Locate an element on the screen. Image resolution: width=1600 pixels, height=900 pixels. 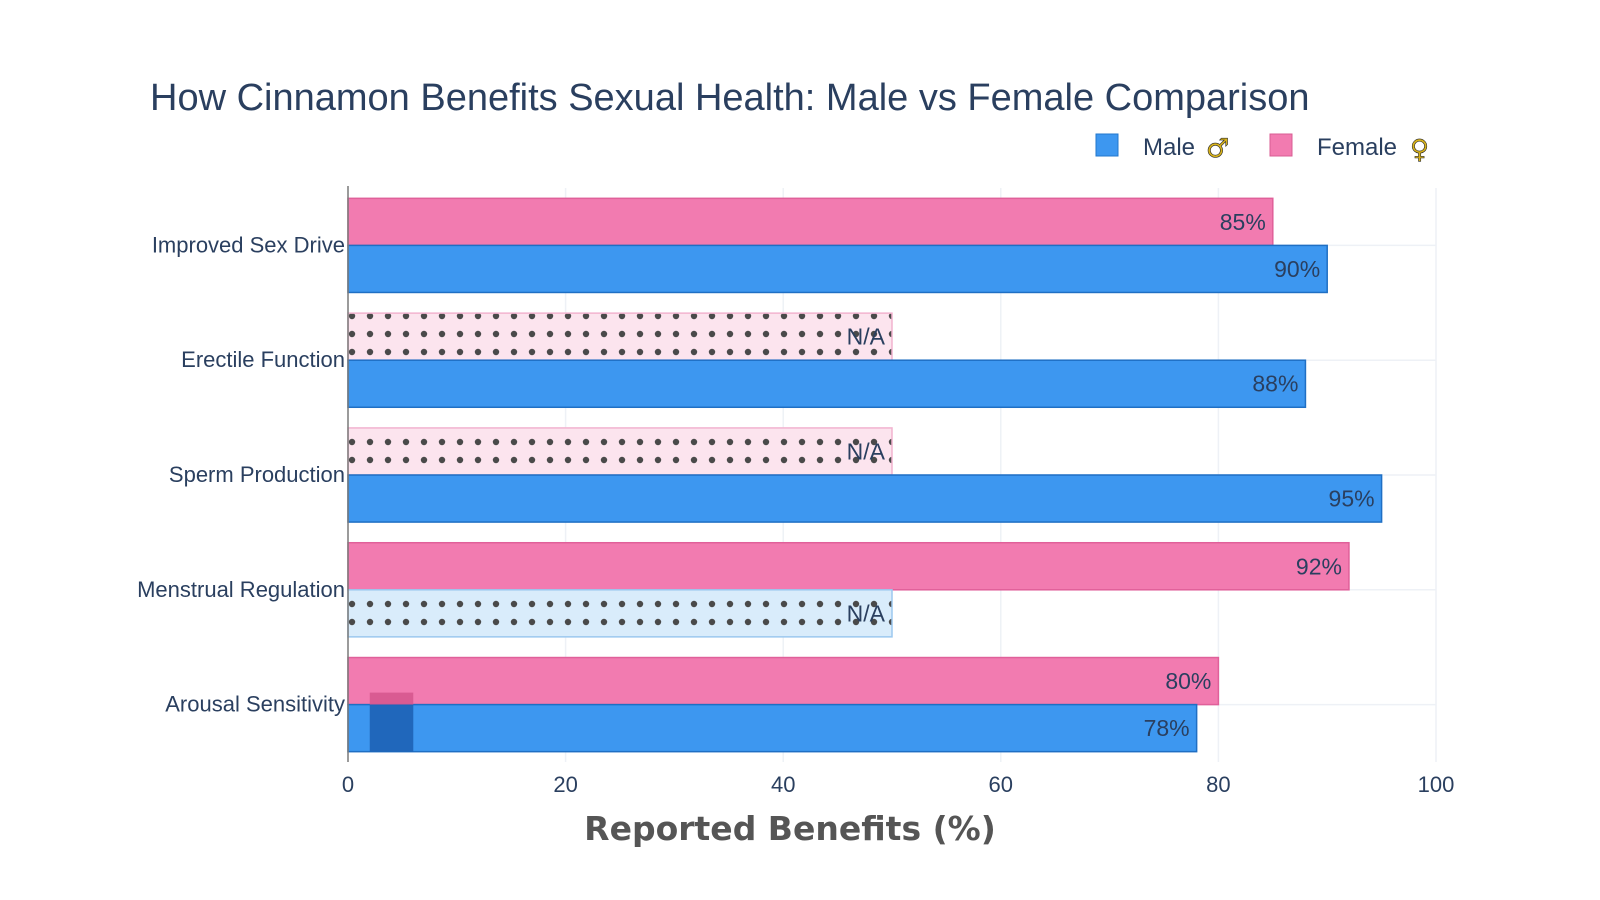
bar-value-label: 80% is located at coordinates (1188, 681).